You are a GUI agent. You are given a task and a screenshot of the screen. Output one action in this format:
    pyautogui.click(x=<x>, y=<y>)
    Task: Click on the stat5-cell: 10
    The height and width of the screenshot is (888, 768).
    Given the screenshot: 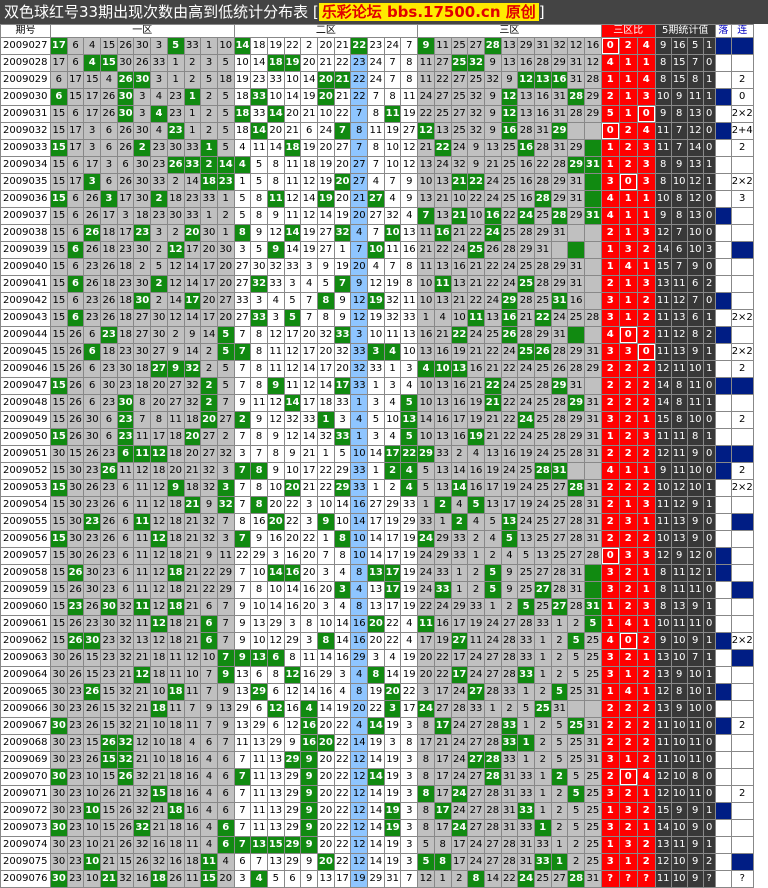 What is the action you would take?
    pyautogui.click(x=679, y=182)
    